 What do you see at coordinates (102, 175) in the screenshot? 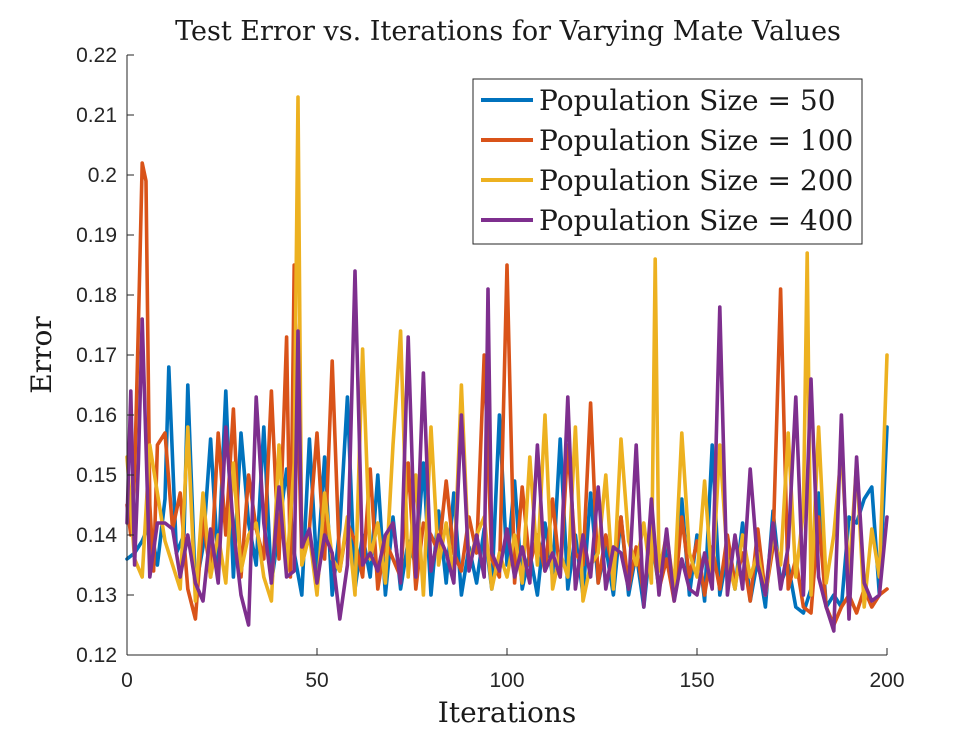
I see `y-tick-label: 0.2` at bounding box center [102, 175].